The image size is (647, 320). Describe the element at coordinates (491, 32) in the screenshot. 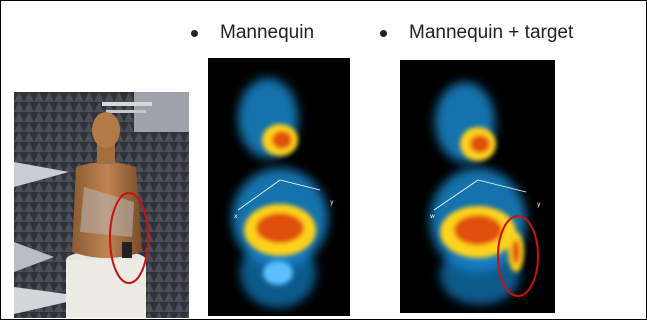

I see `bullet-label: Mannequin + target` at that location.